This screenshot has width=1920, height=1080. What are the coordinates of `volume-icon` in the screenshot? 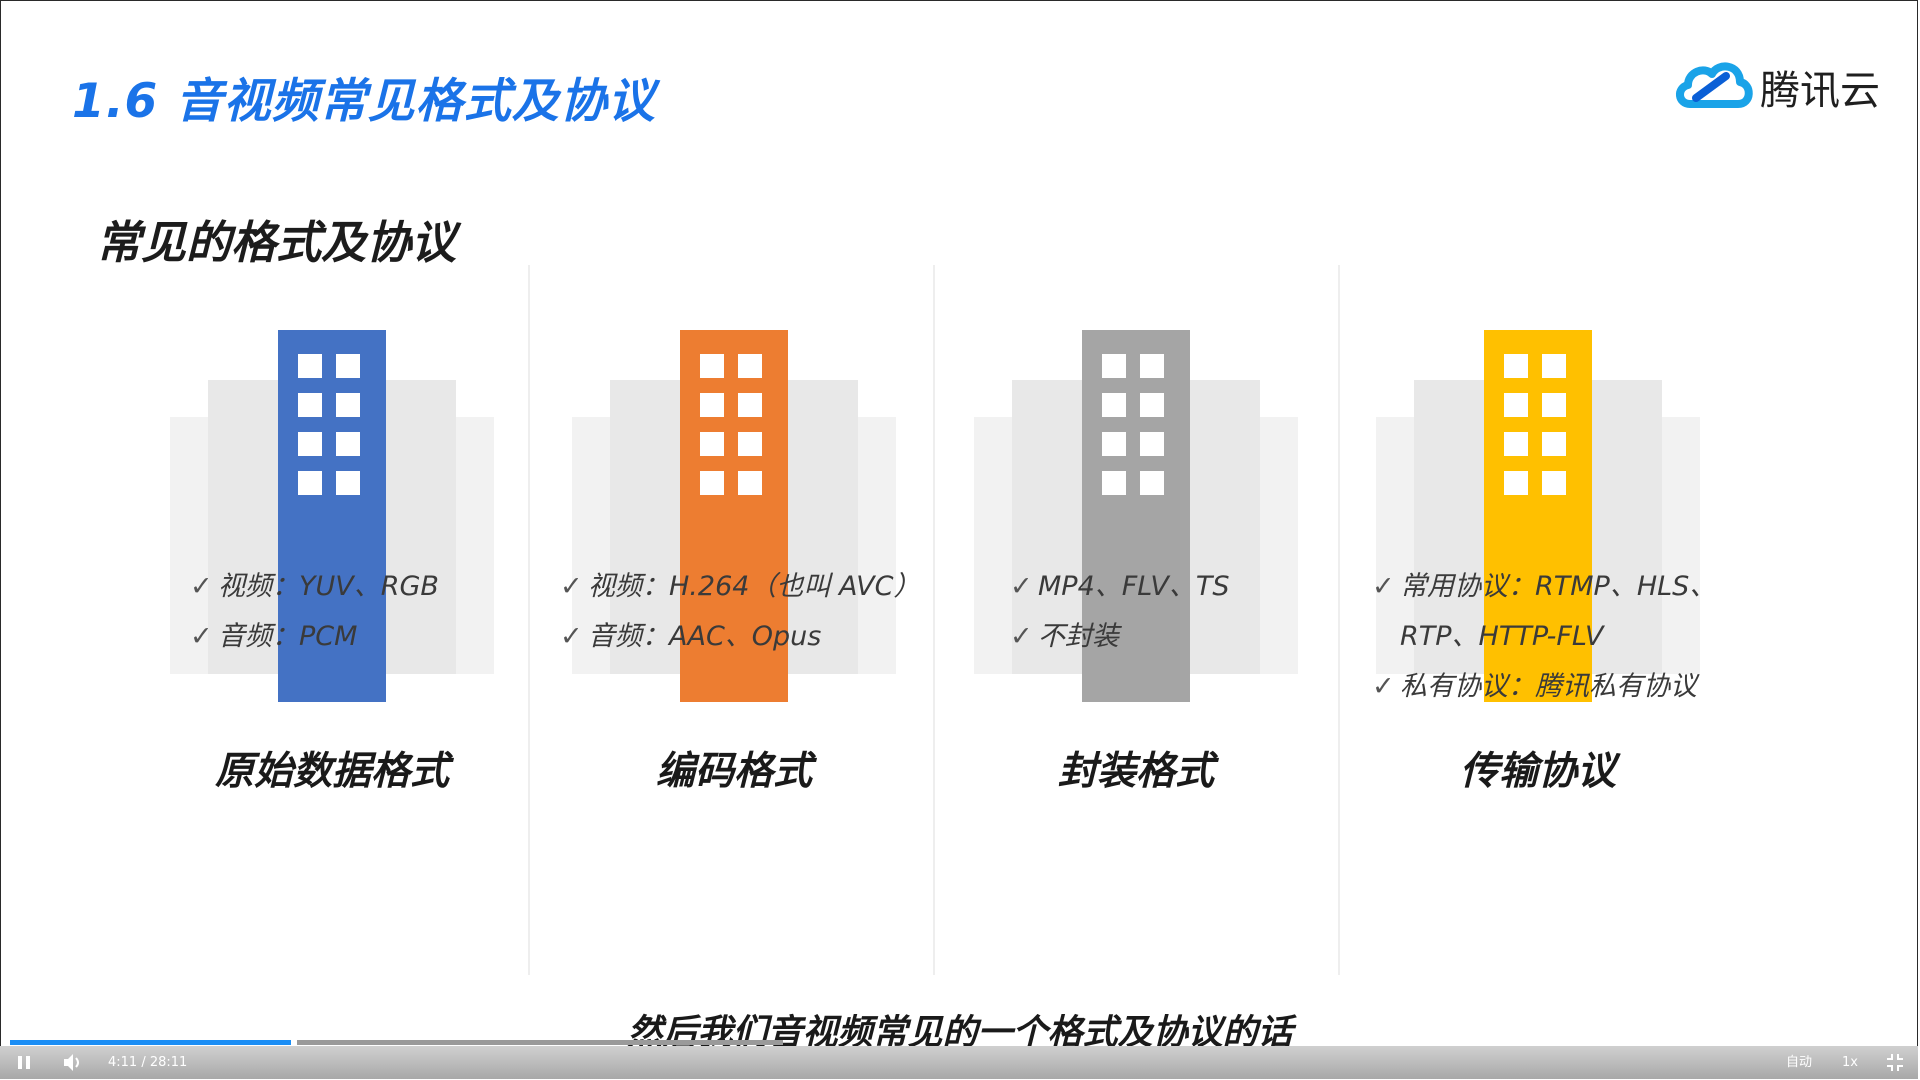 It's located at (73, 1062).